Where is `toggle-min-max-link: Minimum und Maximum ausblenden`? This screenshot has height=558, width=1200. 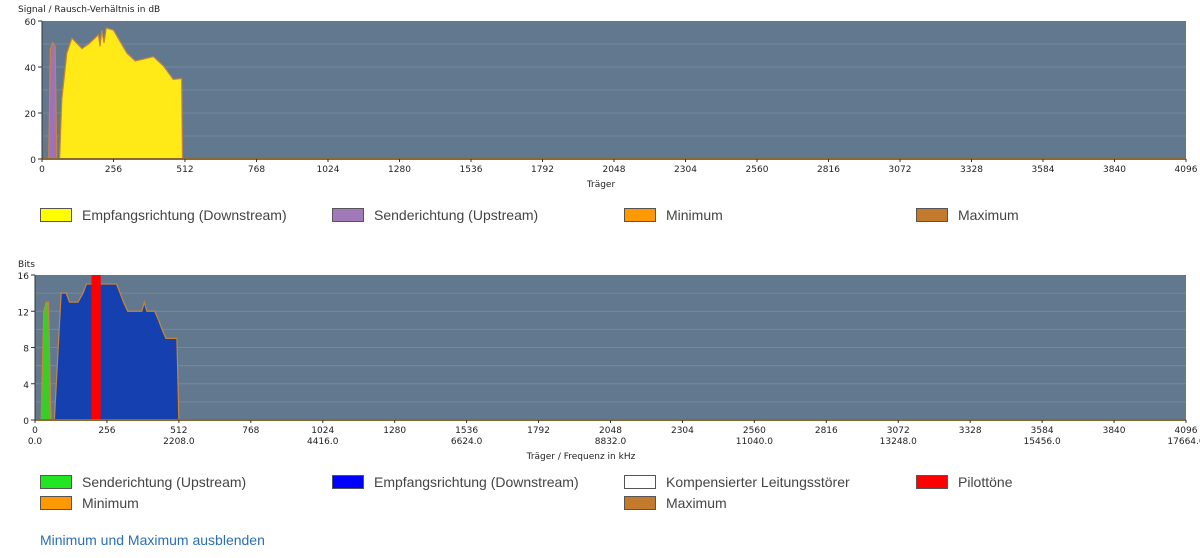
toggle-min-max-link: Minimum und Maximum ausblenden is located at coordinates (152, 540).